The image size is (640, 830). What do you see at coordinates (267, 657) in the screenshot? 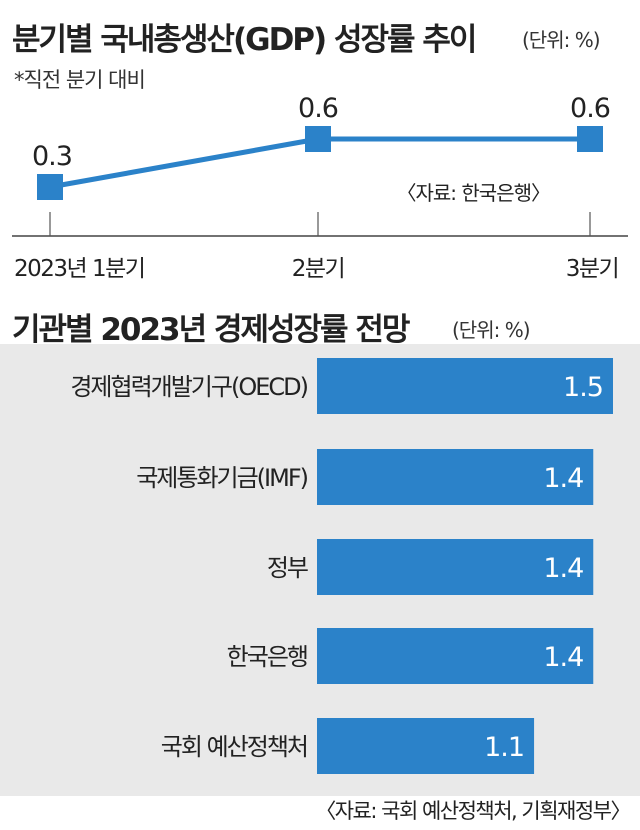
I see `bar-category-label-3: 한국은행` at bounding box center [267, 657].